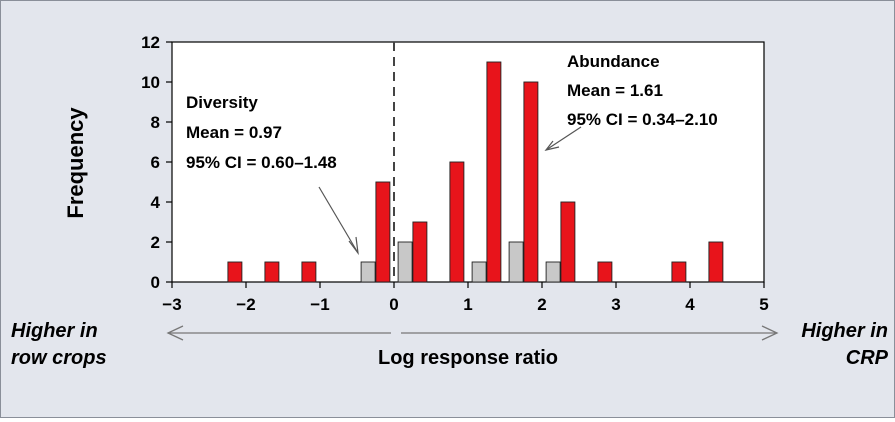 This screenshot has width=895, height=422. Describe the element at coordinates (613, 61) in the screenshot. I see `abundance-title: Abundance` at that location.